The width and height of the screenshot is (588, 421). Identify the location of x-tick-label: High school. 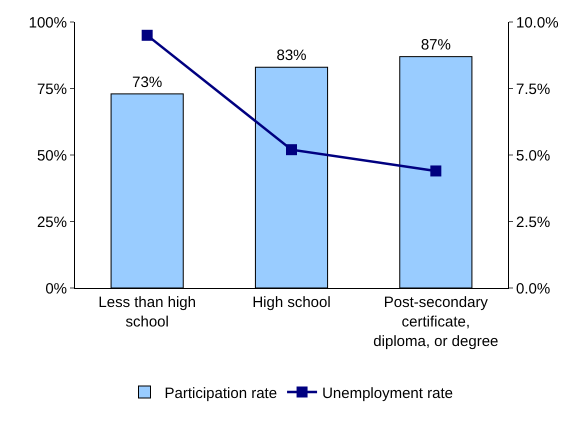
(291, 302).